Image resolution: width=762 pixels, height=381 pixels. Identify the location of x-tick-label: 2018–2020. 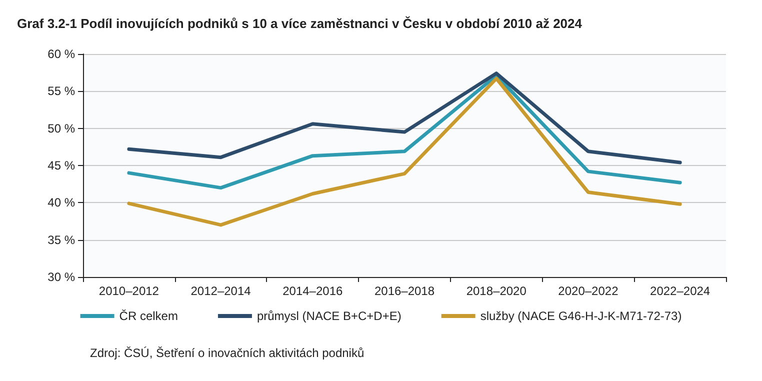
(496, 291).